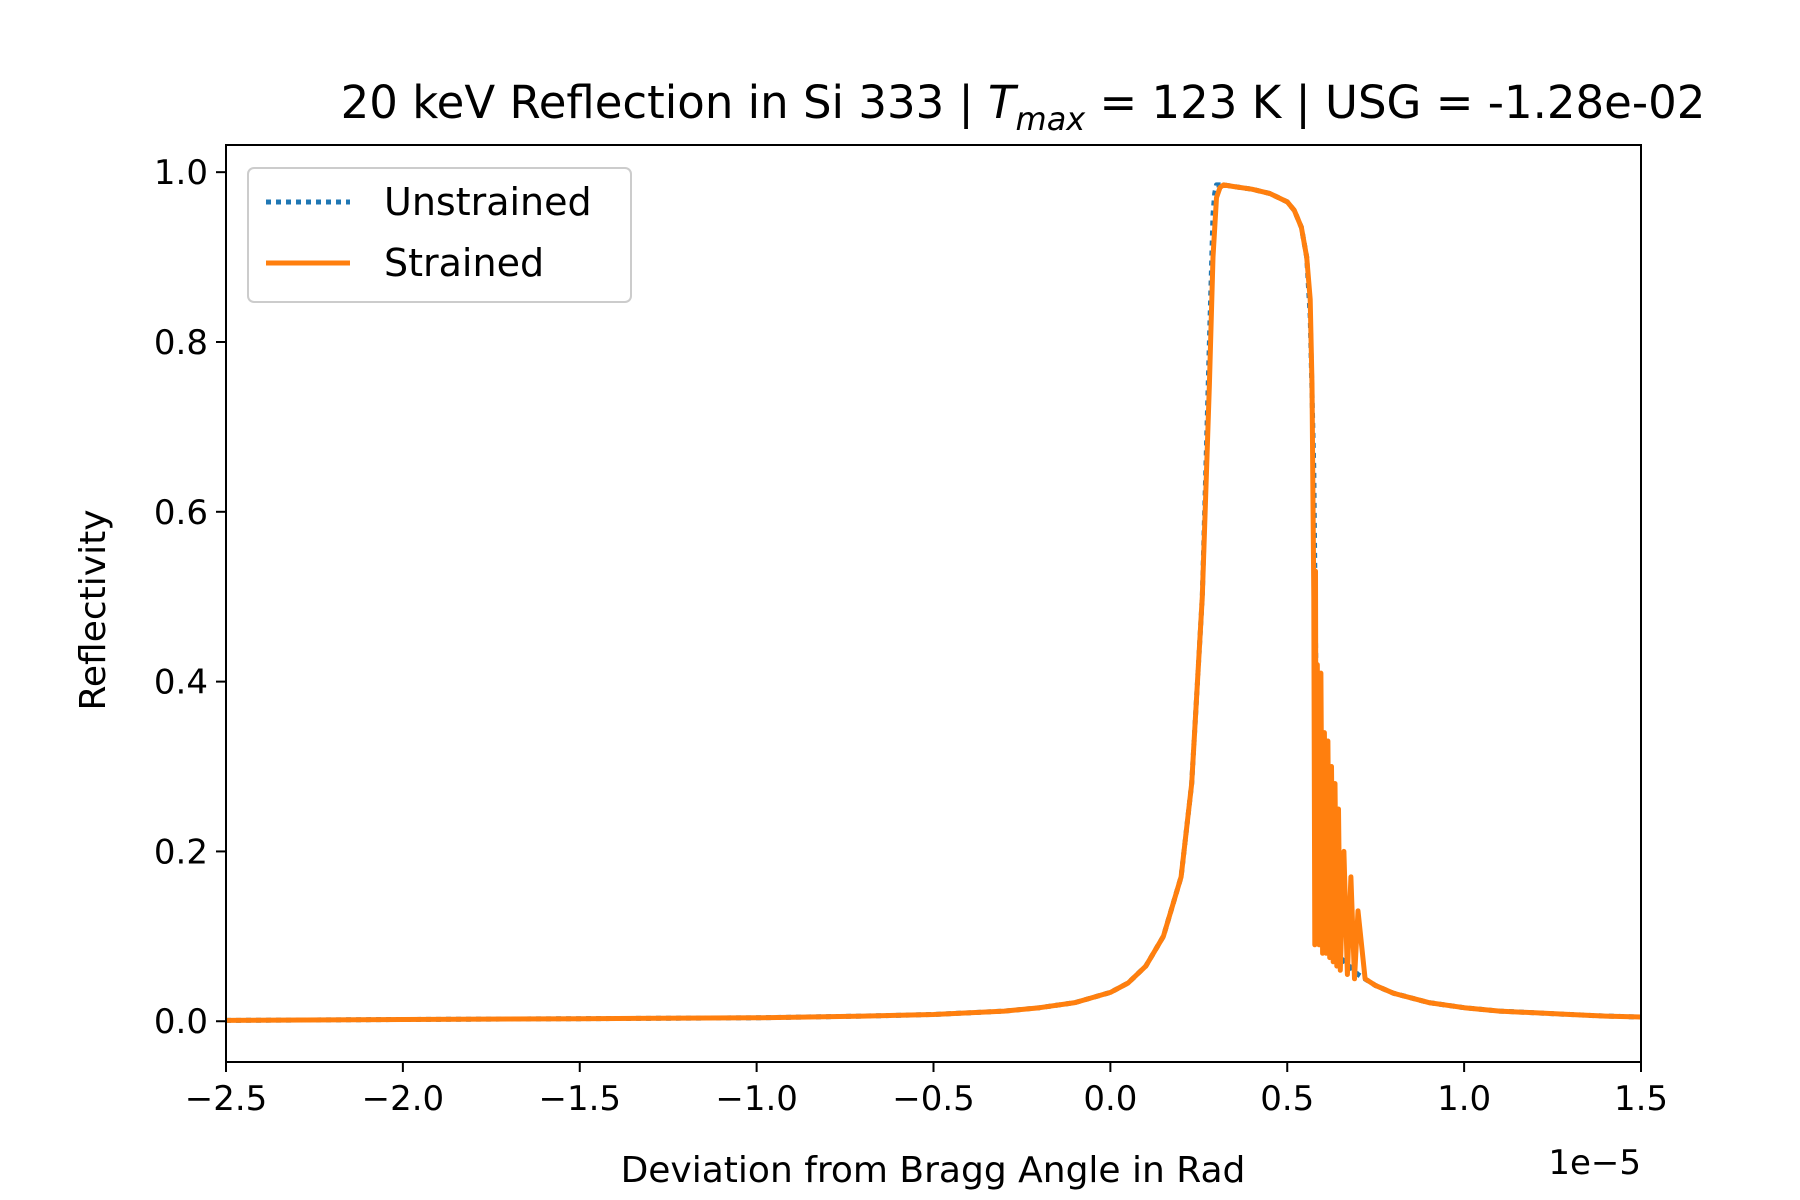  What do you see at coordinates (579, 1099) in the screenshot?
I see `x-tick-label: −1.5` at bounding box center [579, 1099].